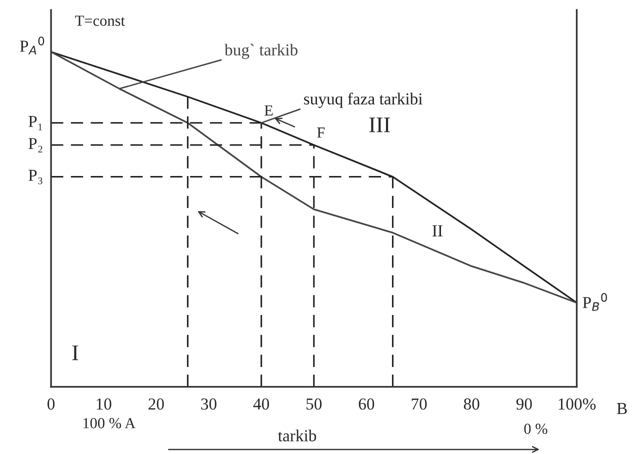 This screenshot has height=454, width=638. Describe the element at coordinates (109, 423) in the screenshot. I see `text: 100 % A` at that location.